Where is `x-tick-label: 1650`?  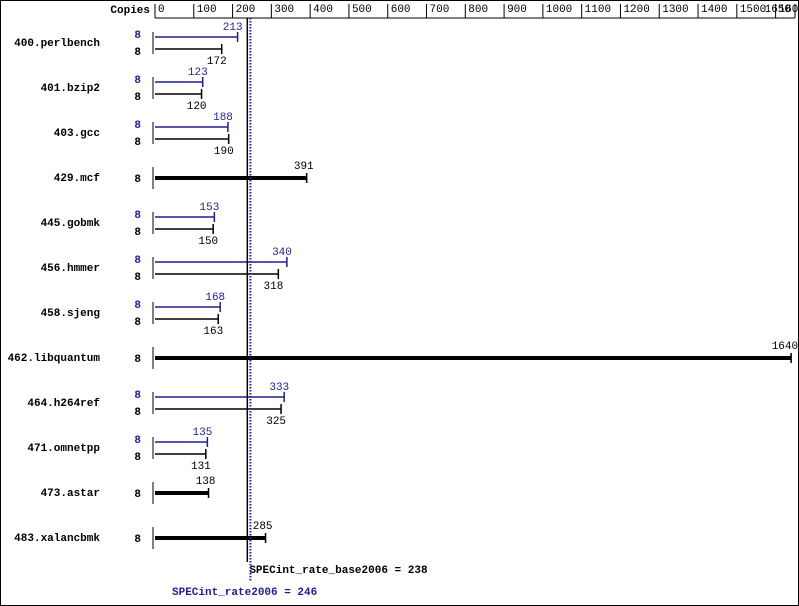
x-tick-label: 1650 is located at coordinates (778, 10).